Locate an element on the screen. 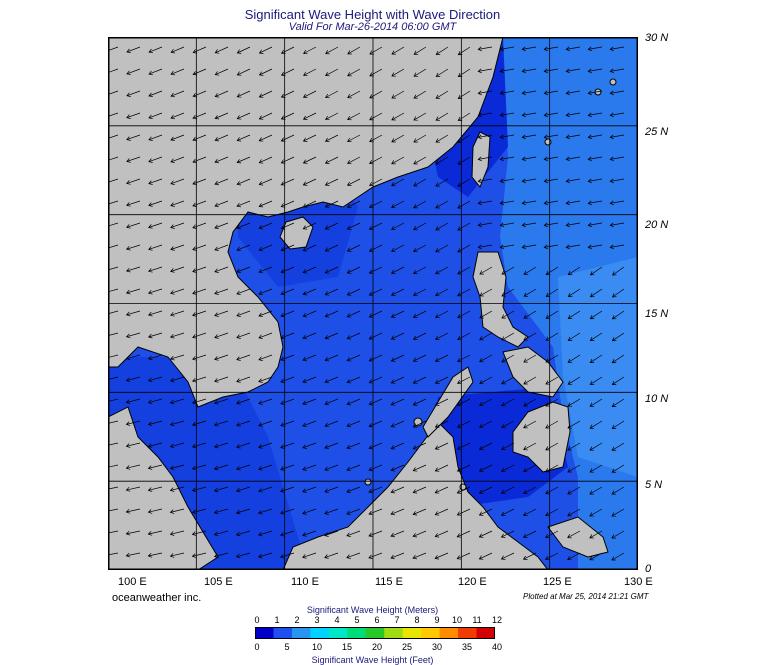 This screenshot has width=775, height=665. land-hainan is located at coordinates (296, 233).